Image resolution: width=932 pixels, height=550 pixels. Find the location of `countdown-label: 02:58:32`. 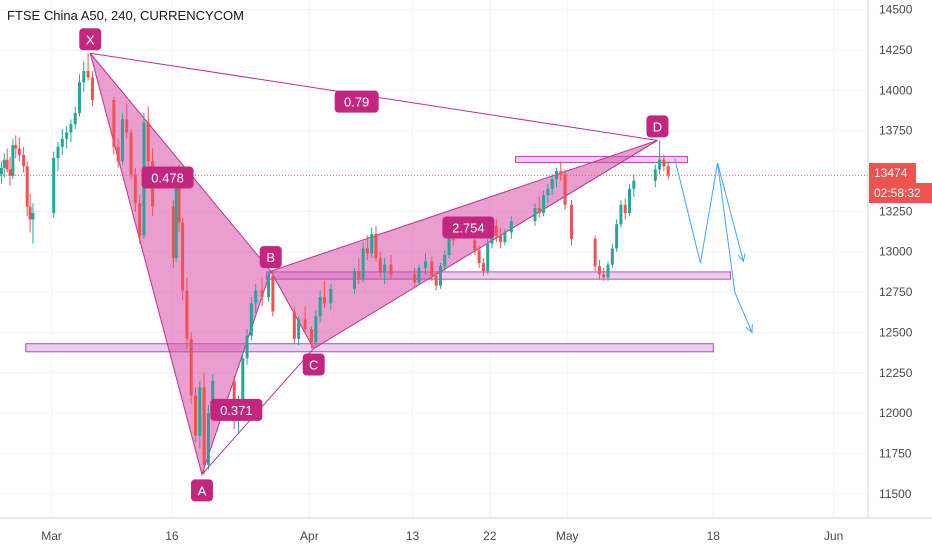

countdown-label: 02:58:32 is located at coordinates (900, 193).